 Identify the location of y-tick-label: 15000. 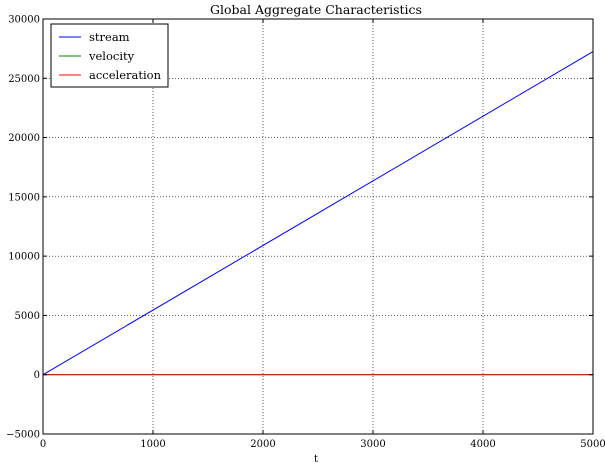
(24, 197).